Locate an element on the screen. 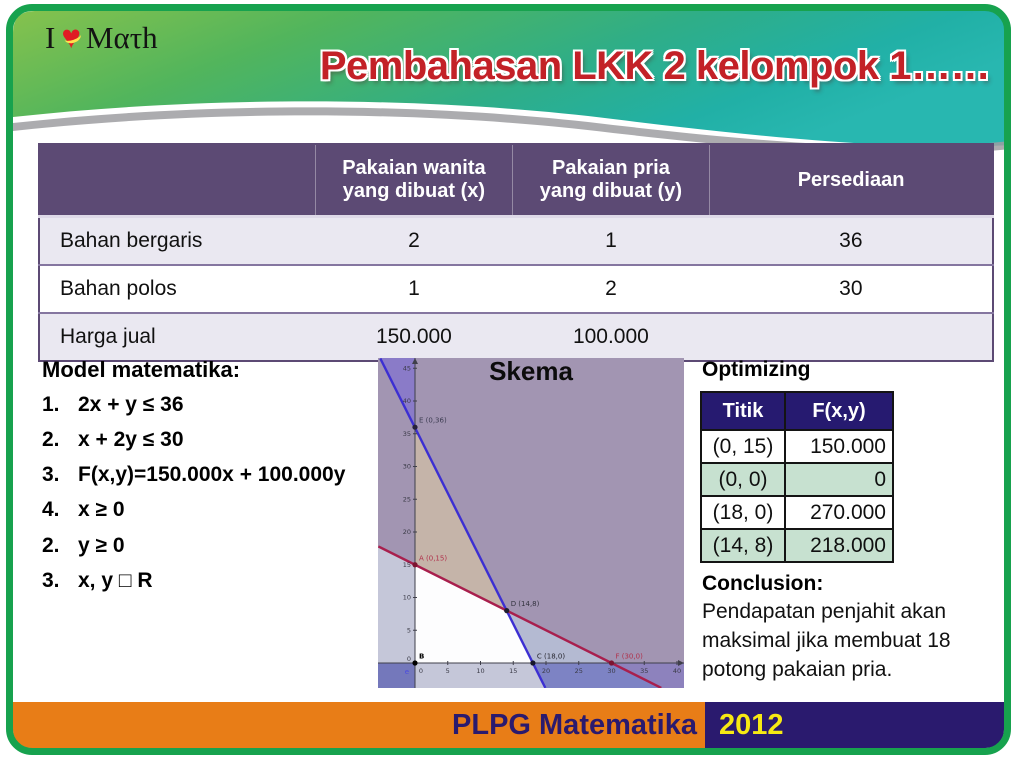 Image resolution: width=1024 pixels, height=768 pixels. axis-glyph: e is located at coordinates (407, 672).